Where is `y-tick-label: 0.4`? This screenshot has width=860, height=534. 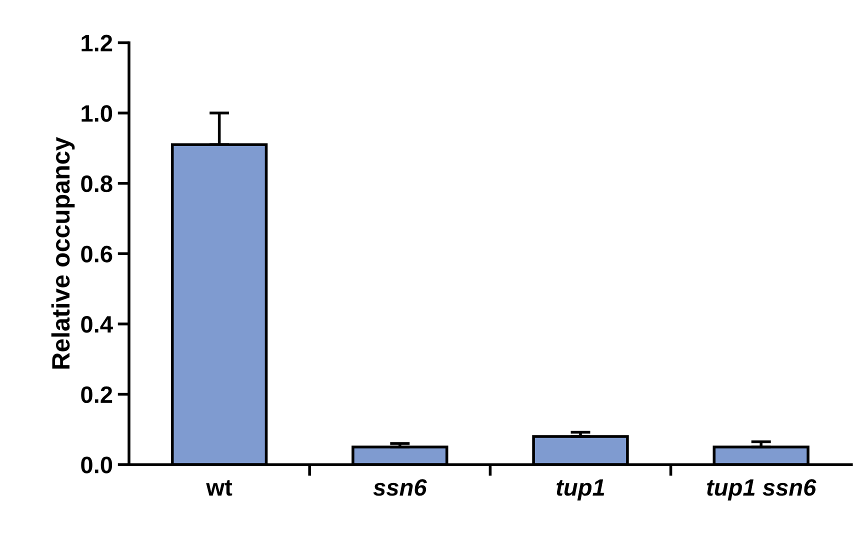
y-tick-label: 0.4 is located at coordinates (97, 324).